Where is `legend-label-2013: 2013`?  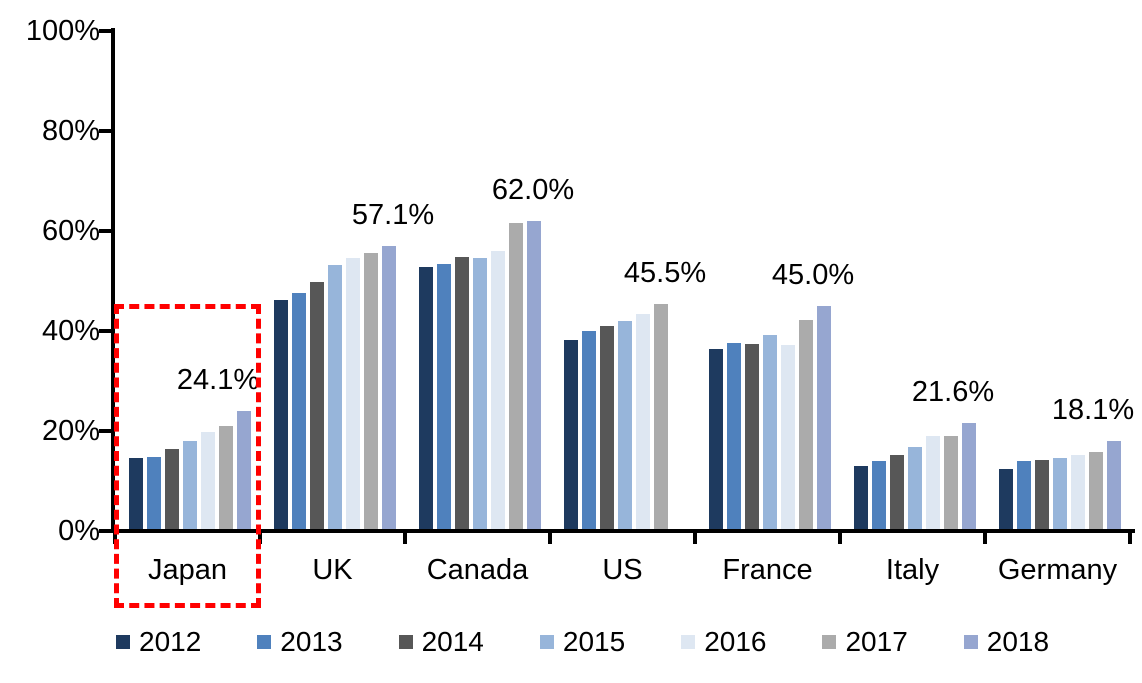 legend-label-2013: 2013 is located at coordinates (311, 641).